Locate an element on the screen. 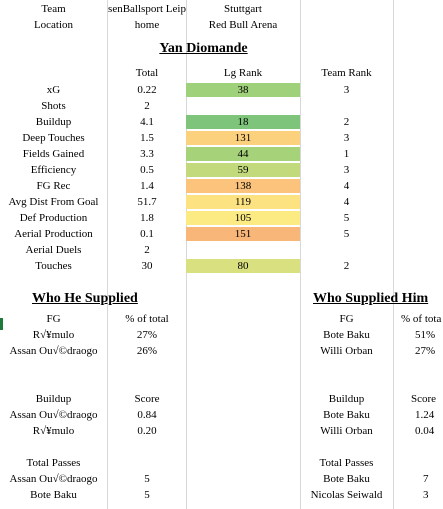 Image resolution: width=443 pixels, height=509 pixels. supplied-him-fg-value-header: % of tota is located at coordinates (421, 319).